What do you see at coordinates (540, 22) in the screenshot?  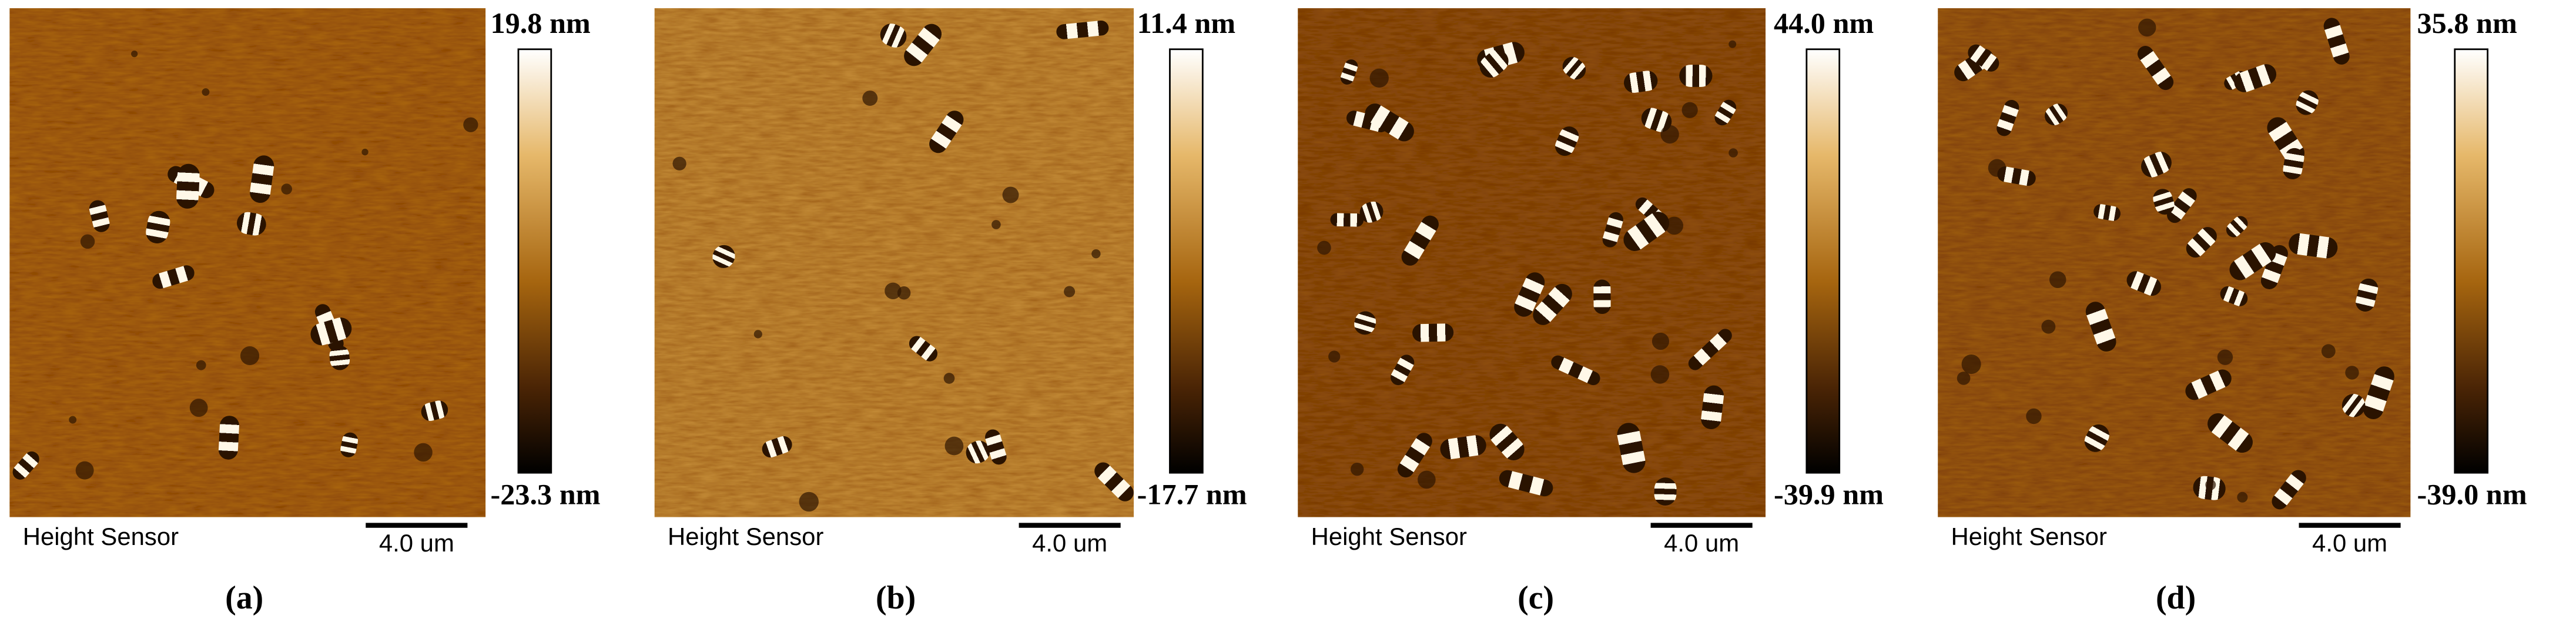 I see `colorbar-max: 19.8 nm` at bounding box center [540, 22].